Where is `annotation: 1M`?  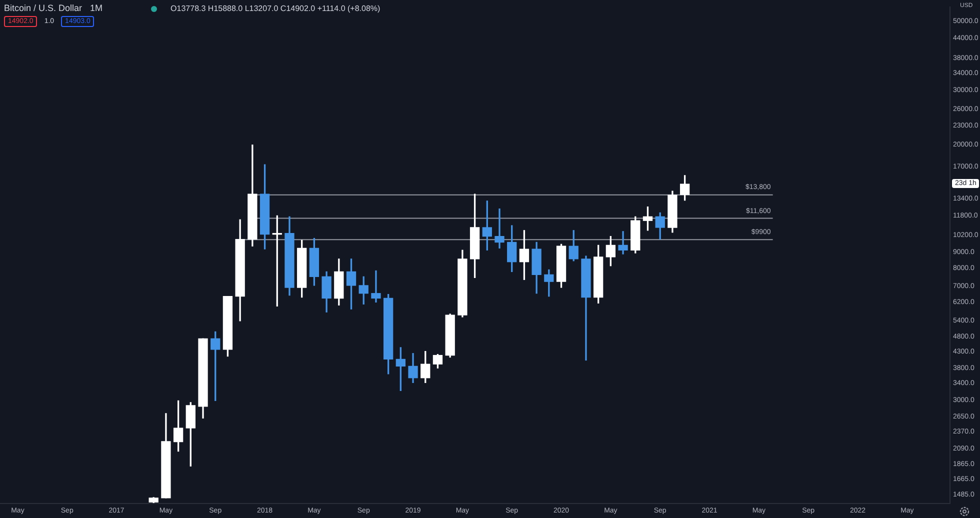 annotation: 1M is located at coordinates (96, 8).